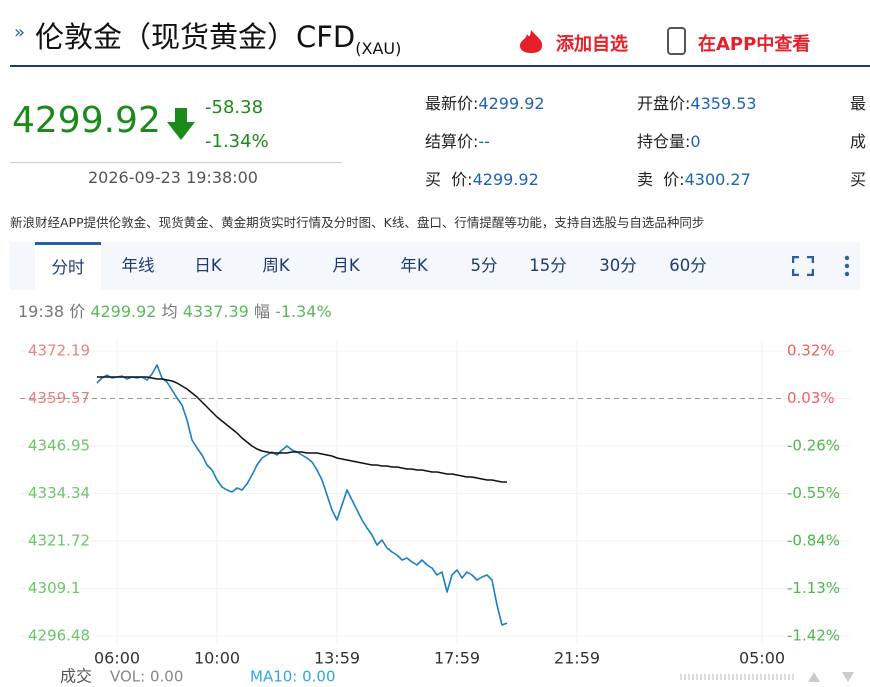 The width and height of the screenshot is (870, 687). I want to click on field-value: 4300.27, so click(717, 179).